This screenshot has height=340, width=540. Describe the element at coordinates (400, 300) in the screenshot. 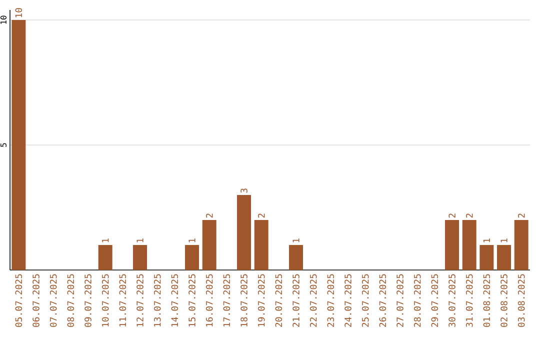

I see `x-tick-label: 27.07.2025` at that location.